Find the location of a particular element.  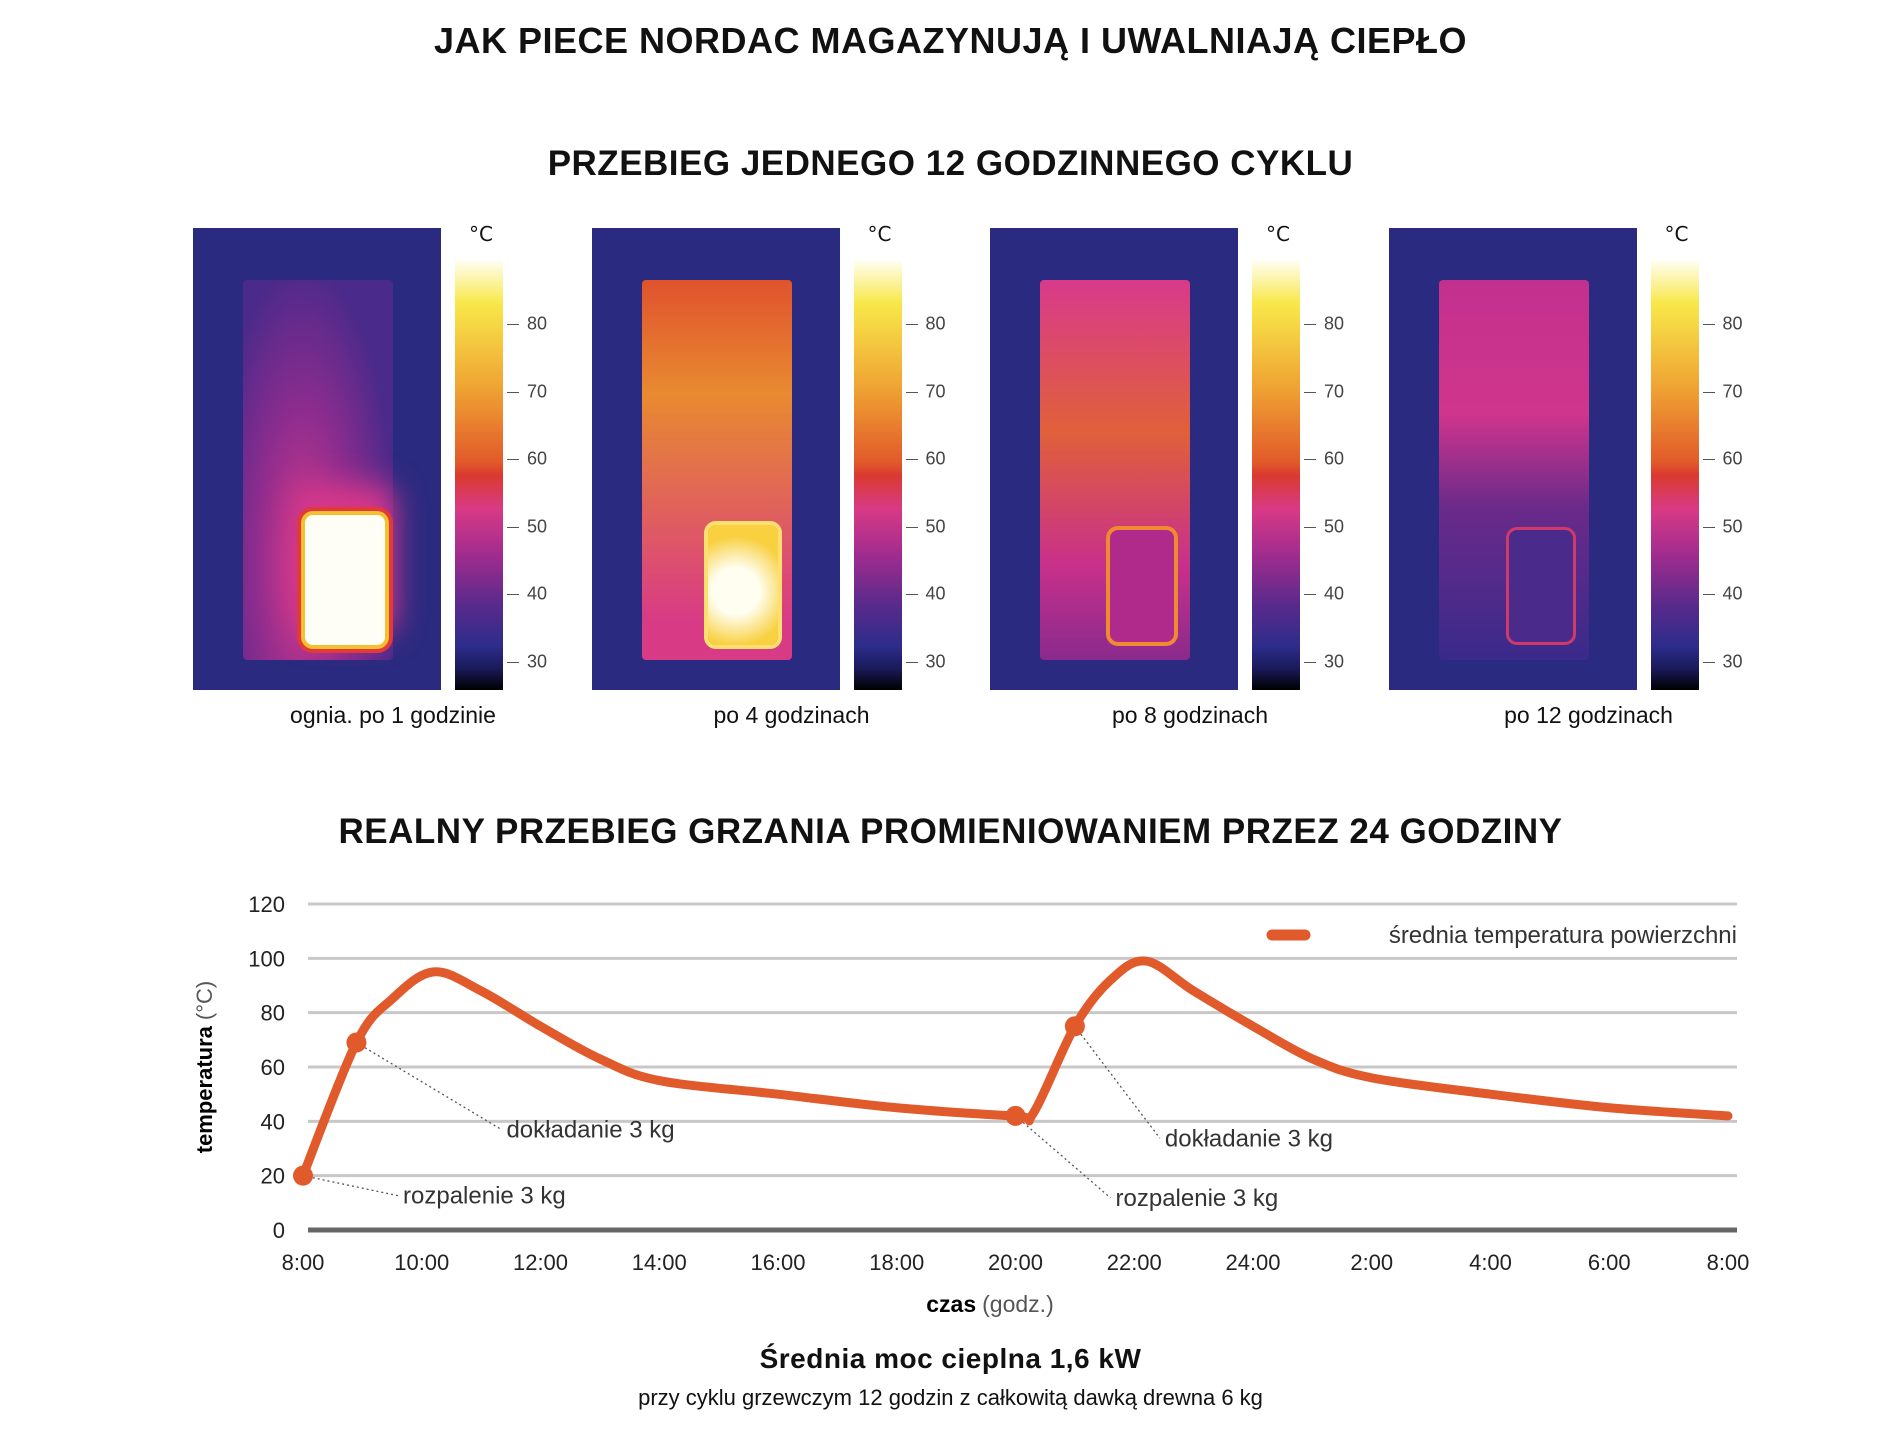

section-title-cycle: PRZEBIEG JEDNEGO 12 GODZINNEGO CYKLU is located at coordinates (950, 163).